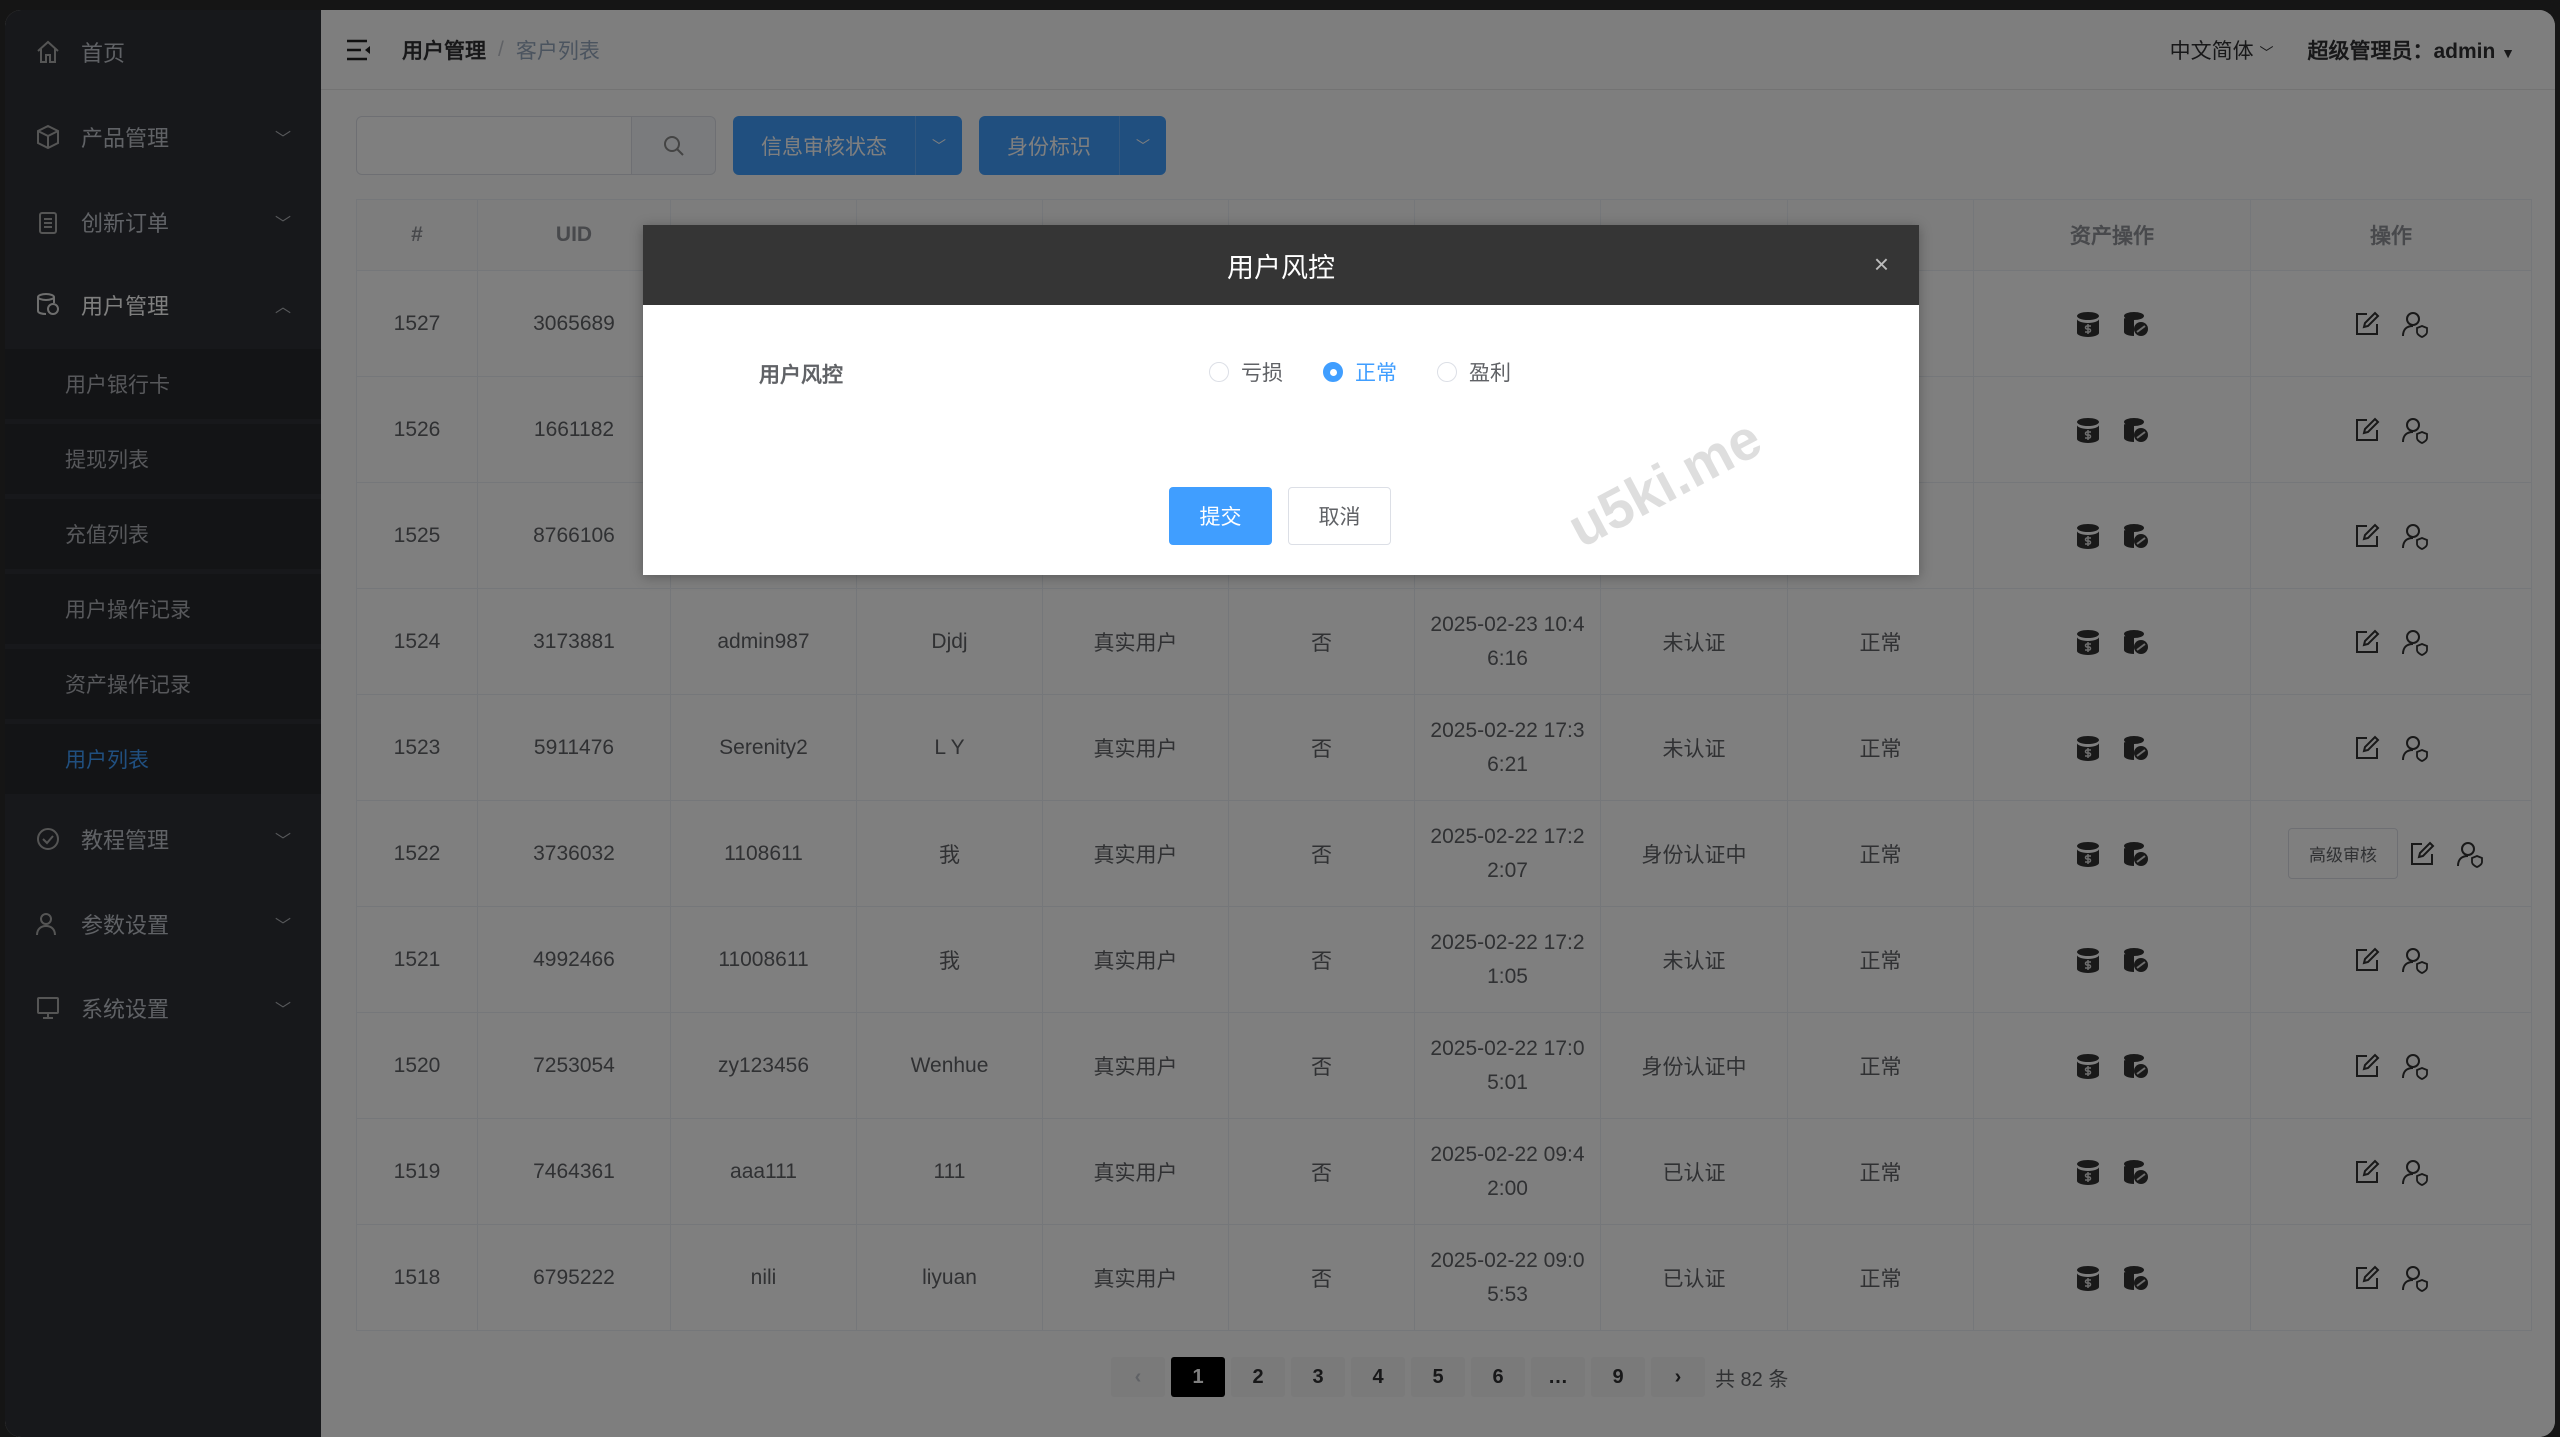 The image size is (2560, 1437). I want to click on risk-control-radio-group: 亏损 正常 盈利, so click(1360, 372).